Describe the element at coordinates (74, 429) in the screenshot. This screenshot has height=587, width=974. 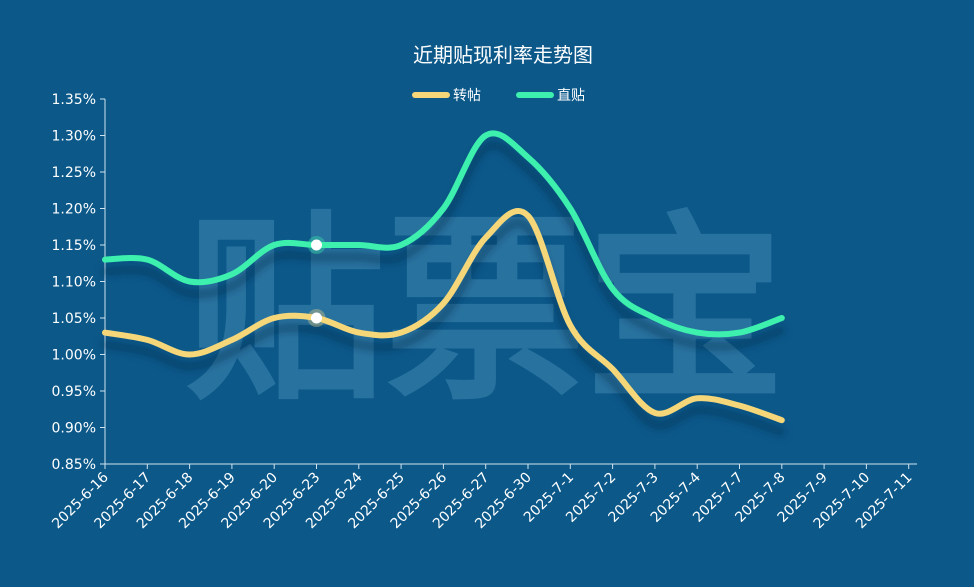
I see `y-tick-label: 0.90%` at that location.